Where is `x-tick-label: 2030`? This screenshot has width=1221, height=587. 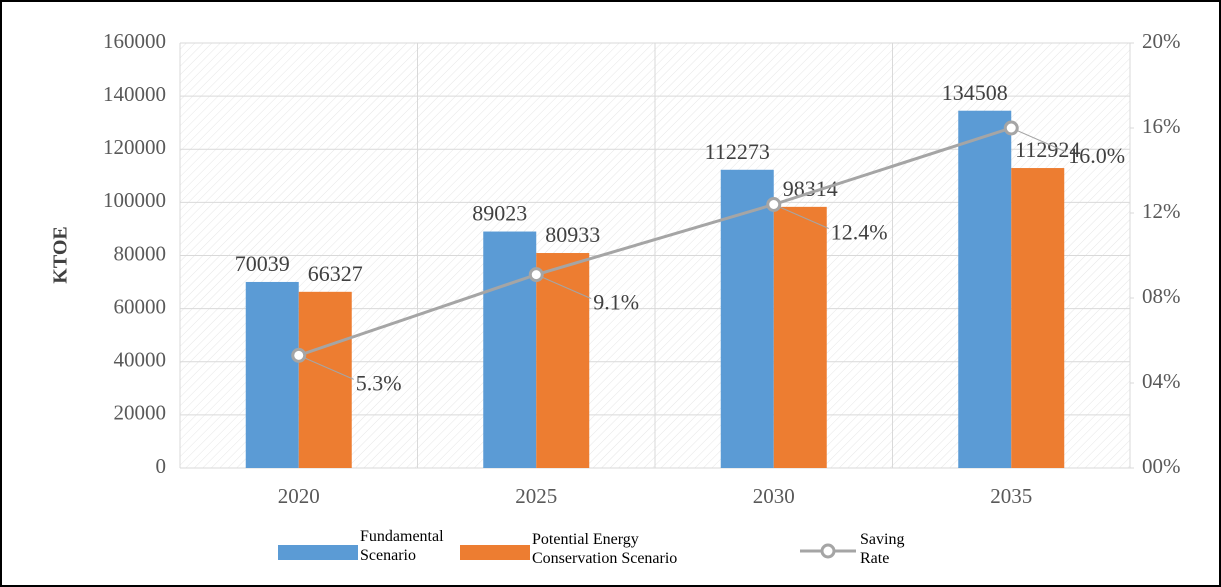
x-tick-label: 2030 is located at coordinates (774, 496).